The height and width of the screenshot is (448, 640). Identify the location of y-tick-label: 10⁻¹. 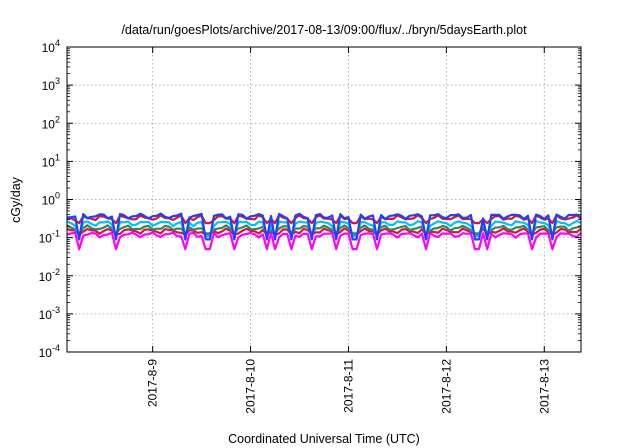
(49, 237).